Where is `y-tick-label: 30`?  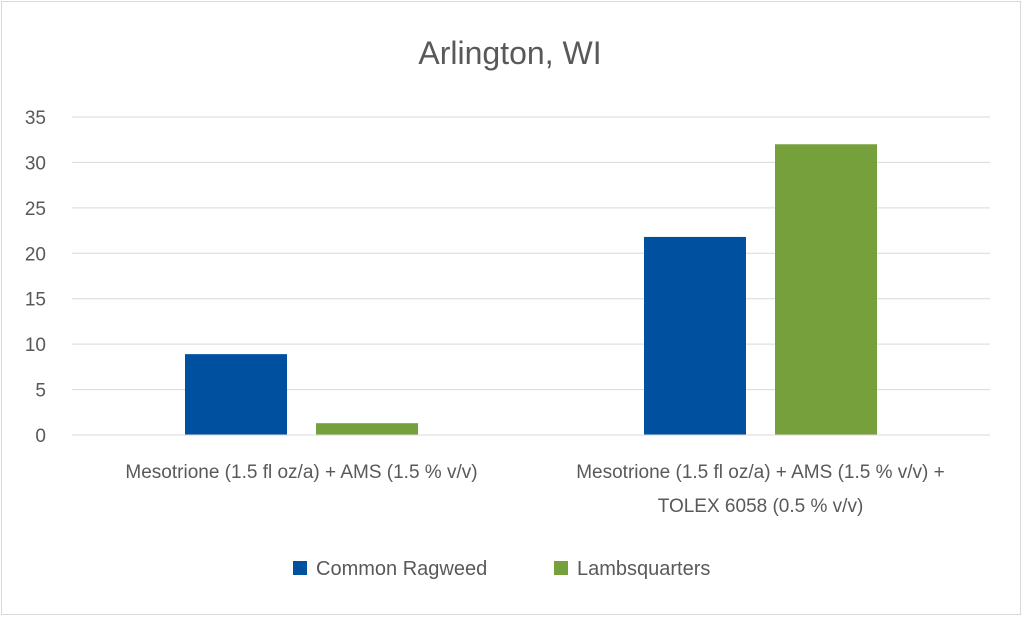
y-tick-label: 30 is located at coordinates (35, 163).